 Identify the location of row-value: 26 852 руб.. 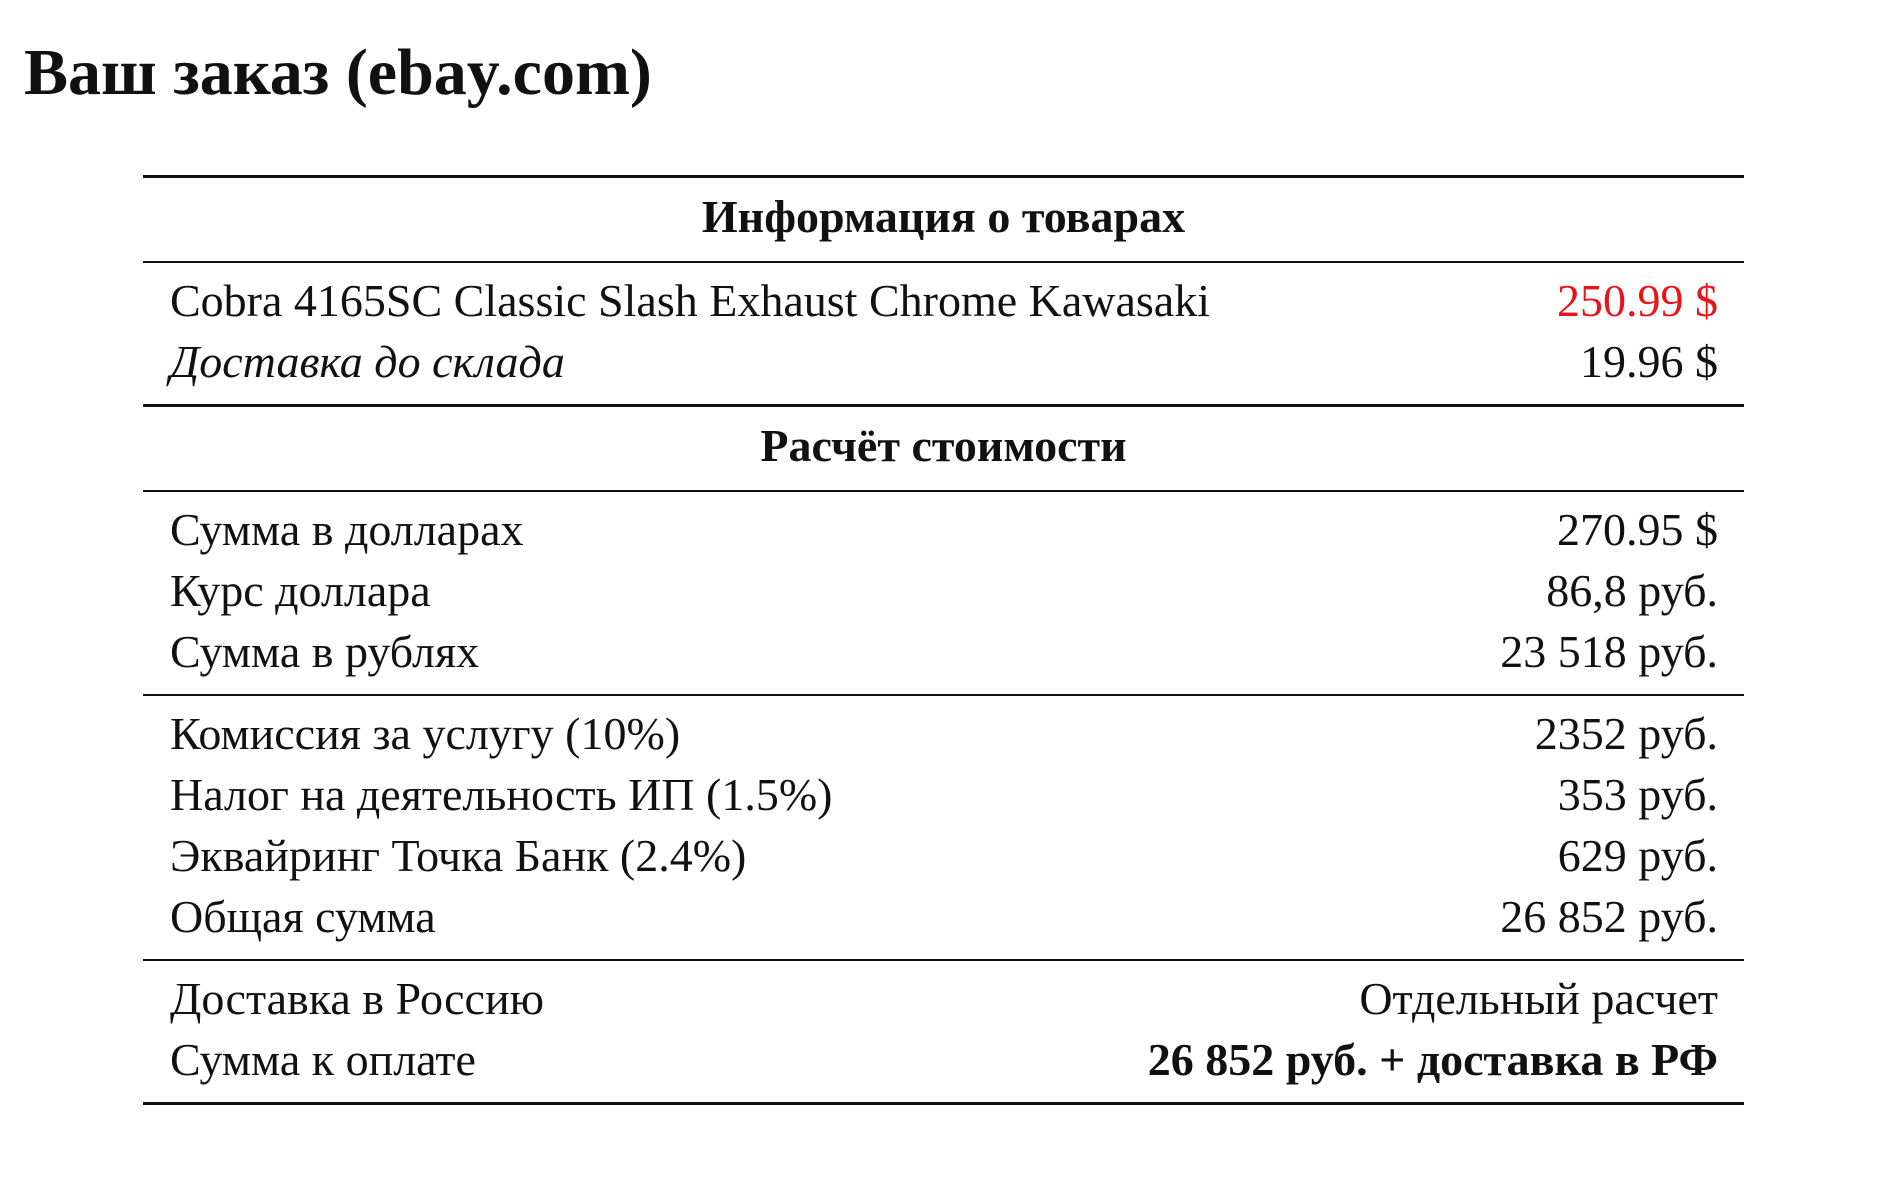
(1609, 916).